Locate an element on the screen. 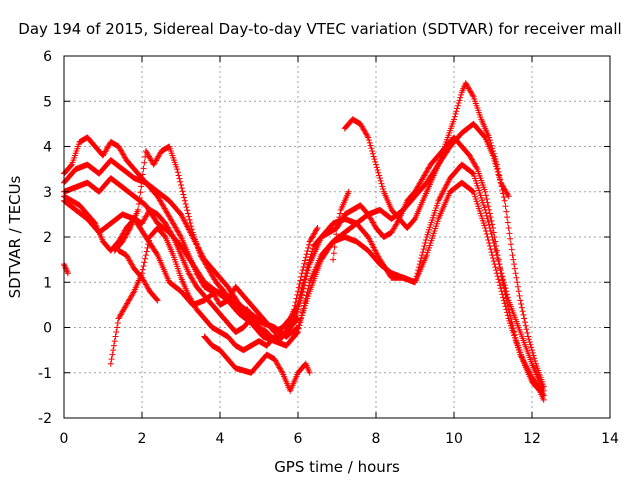 The width and height of the screenshot is (640, 480). y-tick-label: 2 is located at coordinates (47, 238).